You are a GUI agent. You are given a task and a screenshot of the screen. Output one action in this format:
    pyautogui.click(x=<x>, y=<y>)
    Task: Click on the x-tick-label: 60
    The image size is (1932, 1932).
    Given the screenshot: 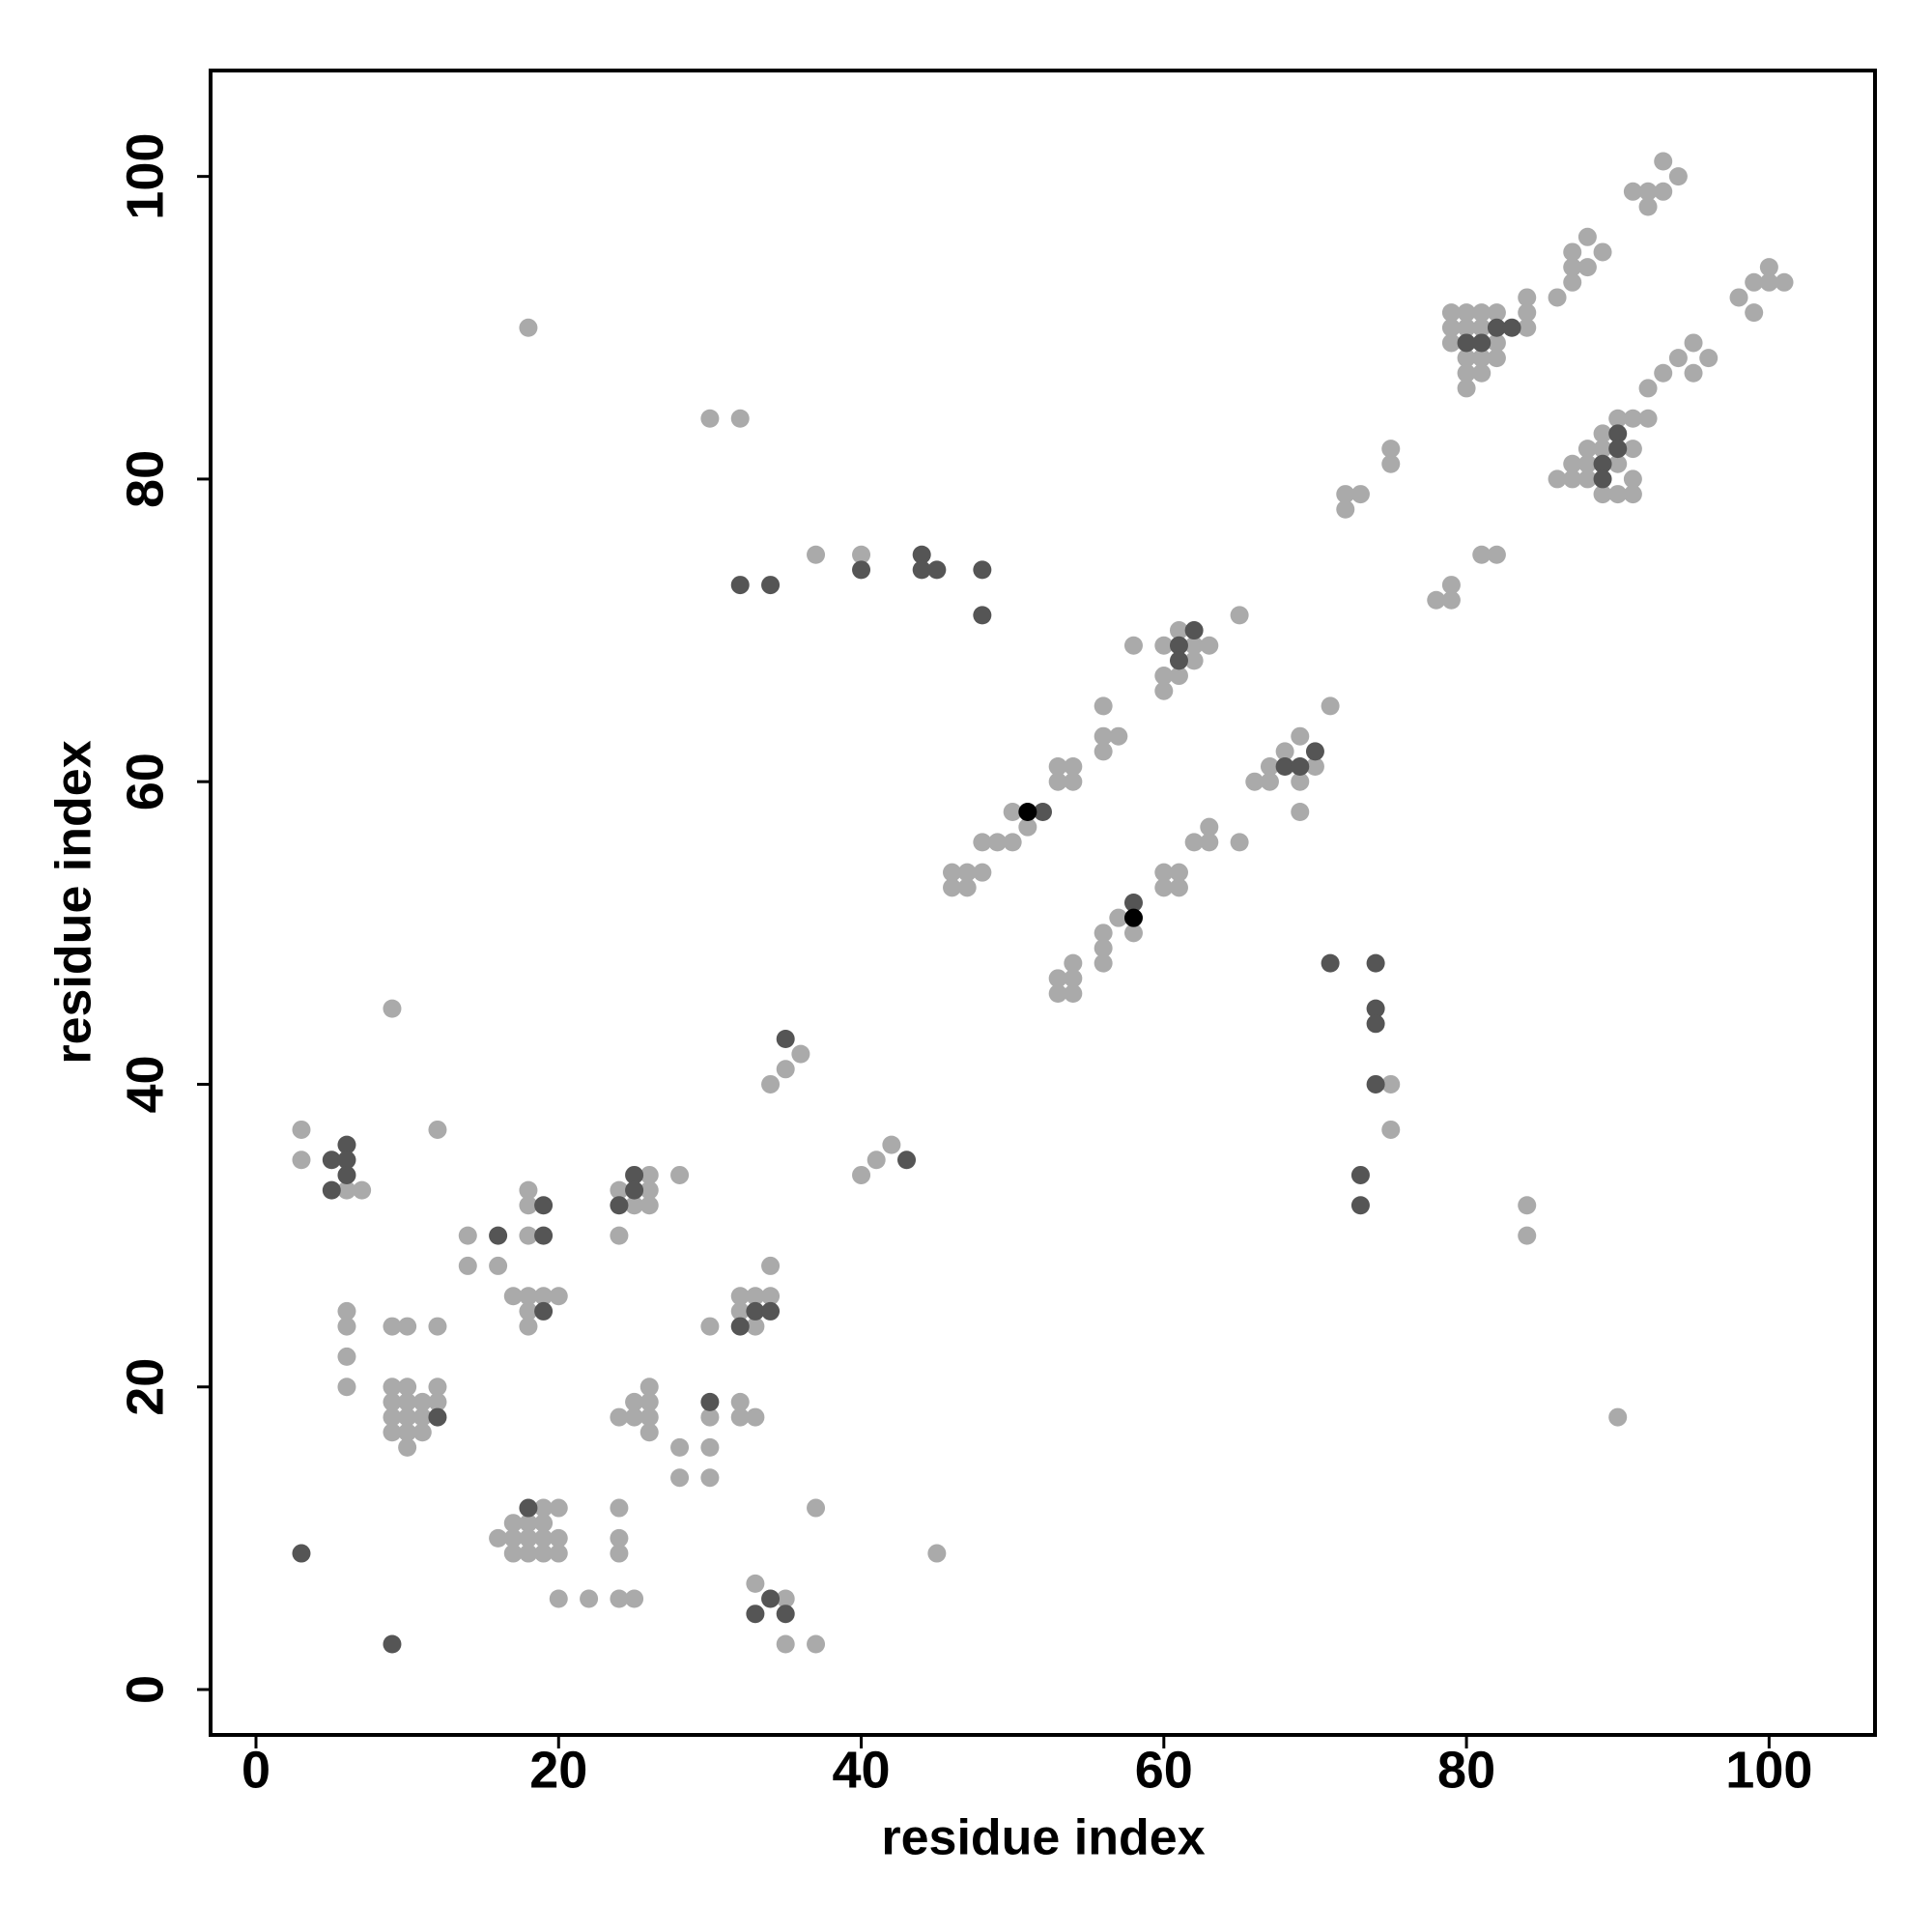 What is the action you would take?
    pyautogui.click(x=1164, y=1770)
    